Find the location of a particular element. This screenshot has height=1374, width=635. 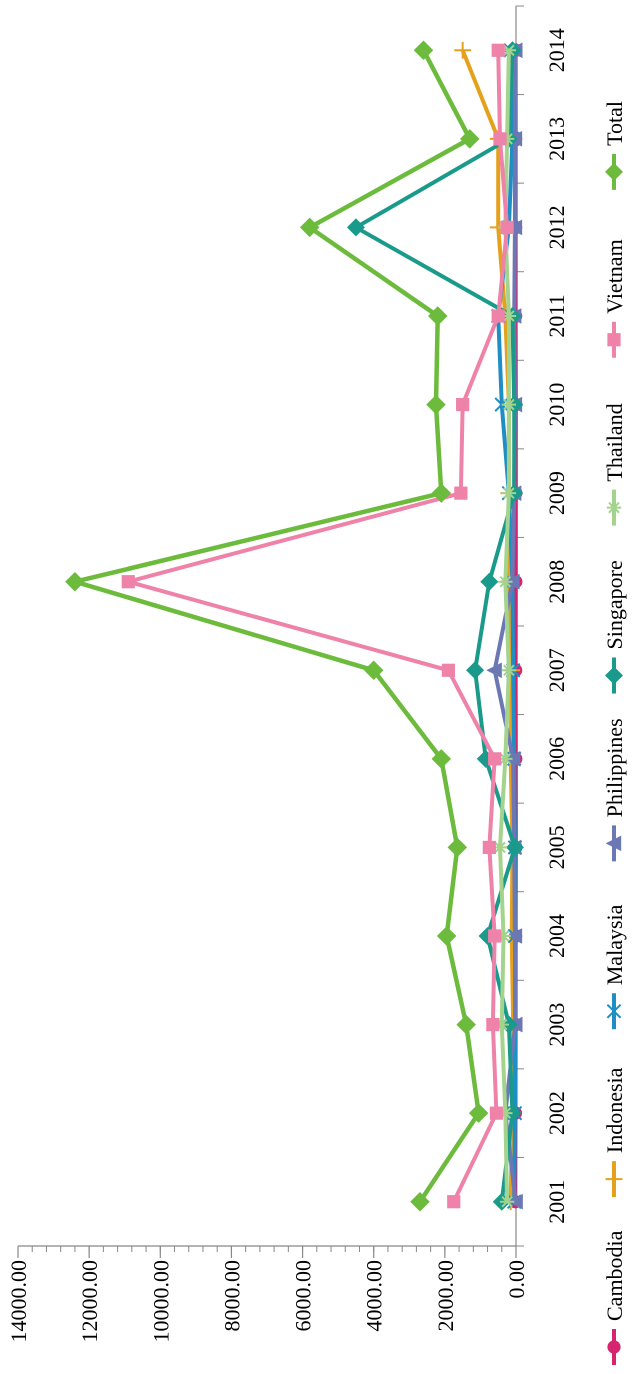

x-tick-label: 2007 is located at coordinates (556, 670).